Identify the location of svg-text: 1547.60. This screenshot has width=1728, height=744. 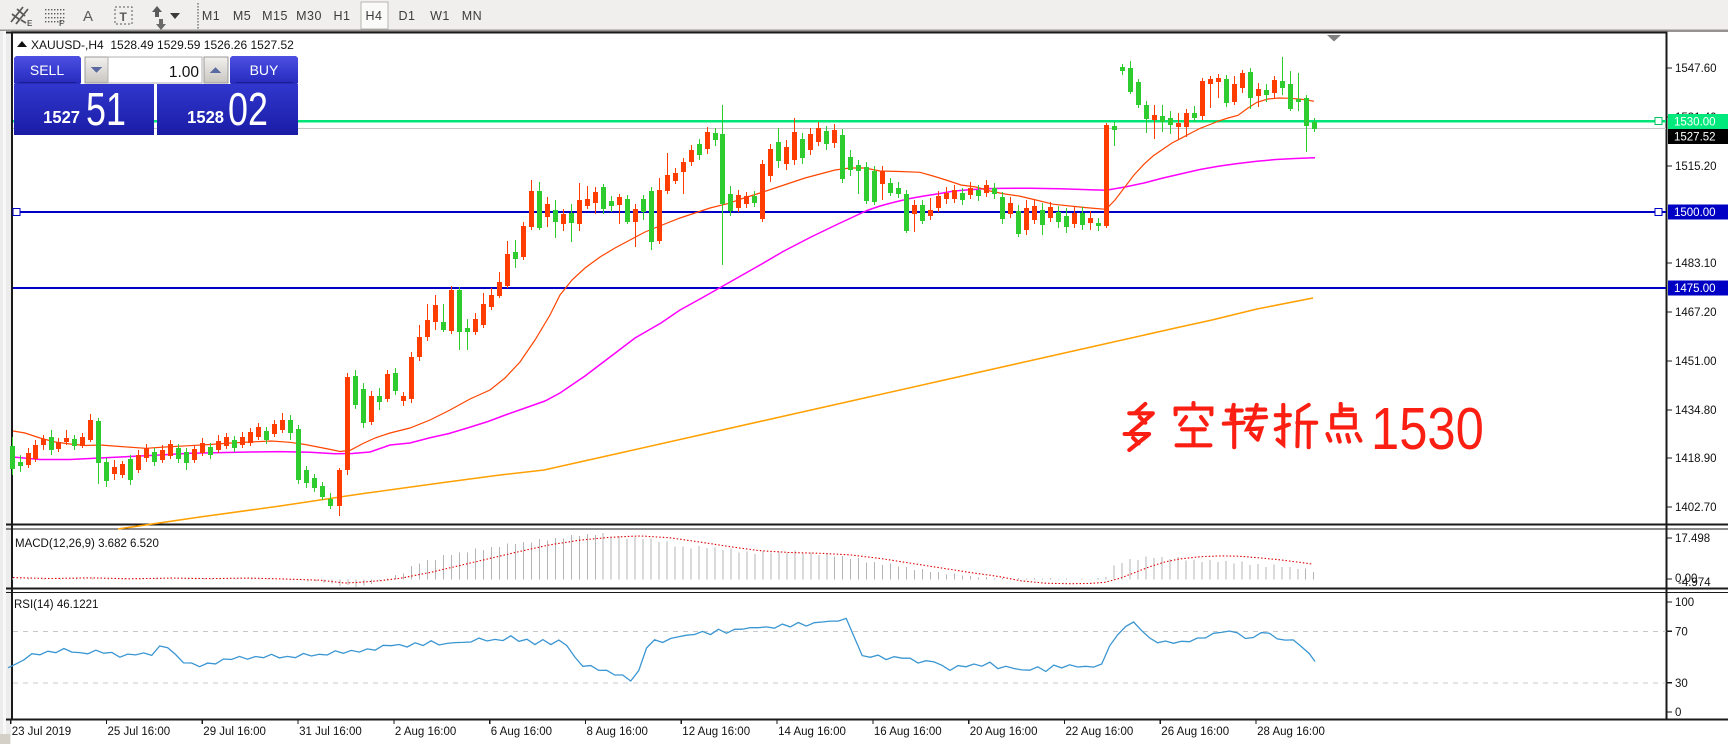
(1696, 69).